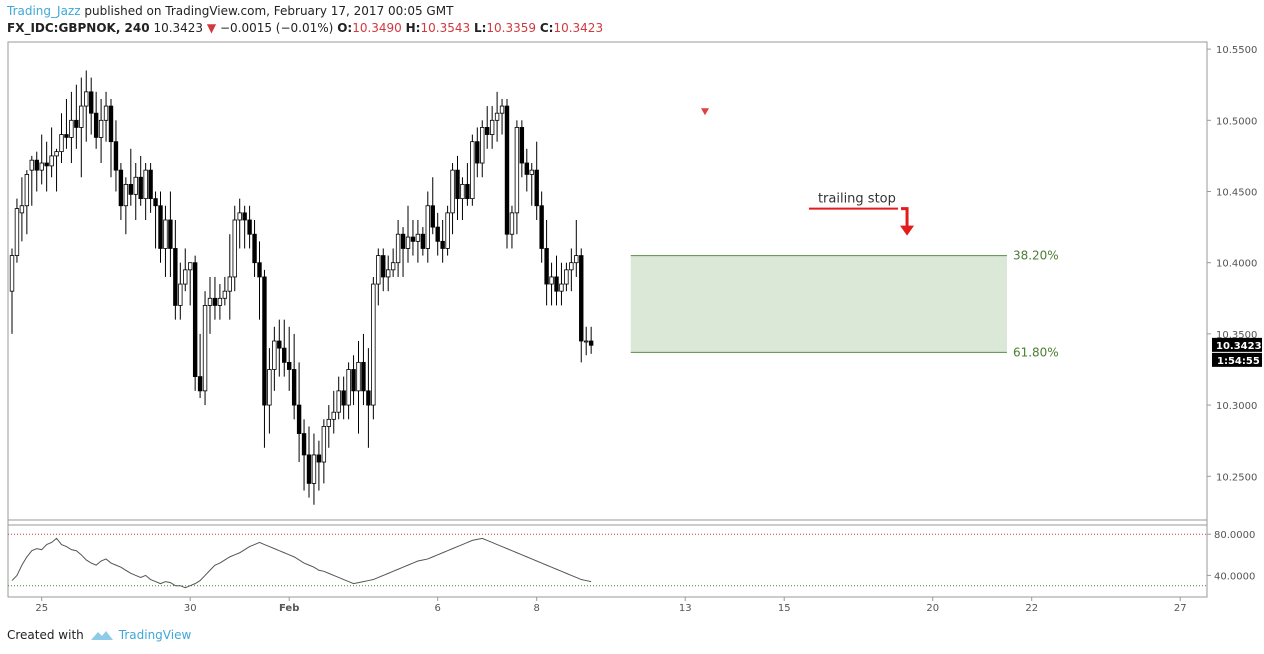 This screenshot has height=654, width=1264. Describe the element at coordinates (1238, 361) in the screenshot. I see `countdown-tag-label: 1:54:55` at that location.